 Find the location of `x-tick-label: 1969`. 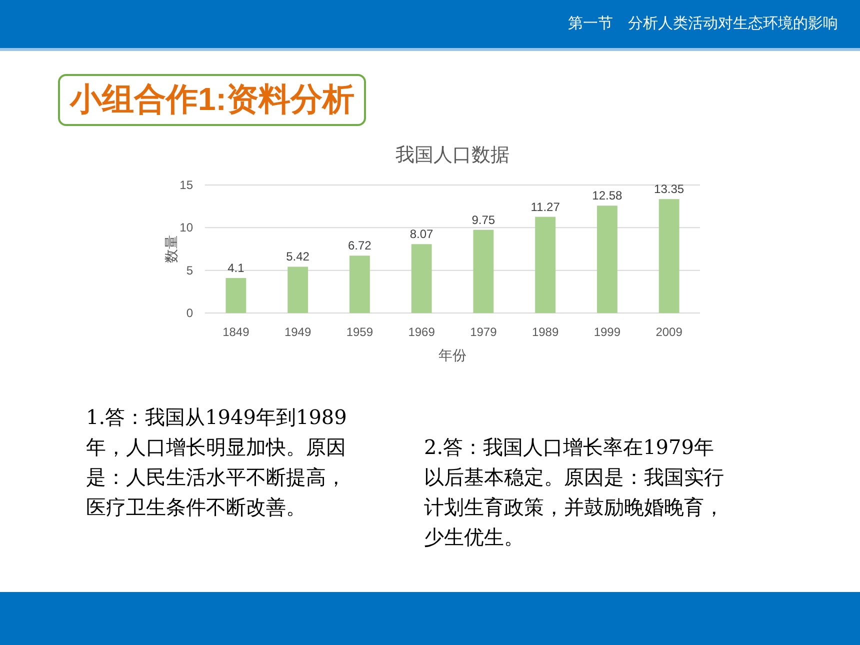

x-tick-label: 1969 is located at coordinates (422, 332).